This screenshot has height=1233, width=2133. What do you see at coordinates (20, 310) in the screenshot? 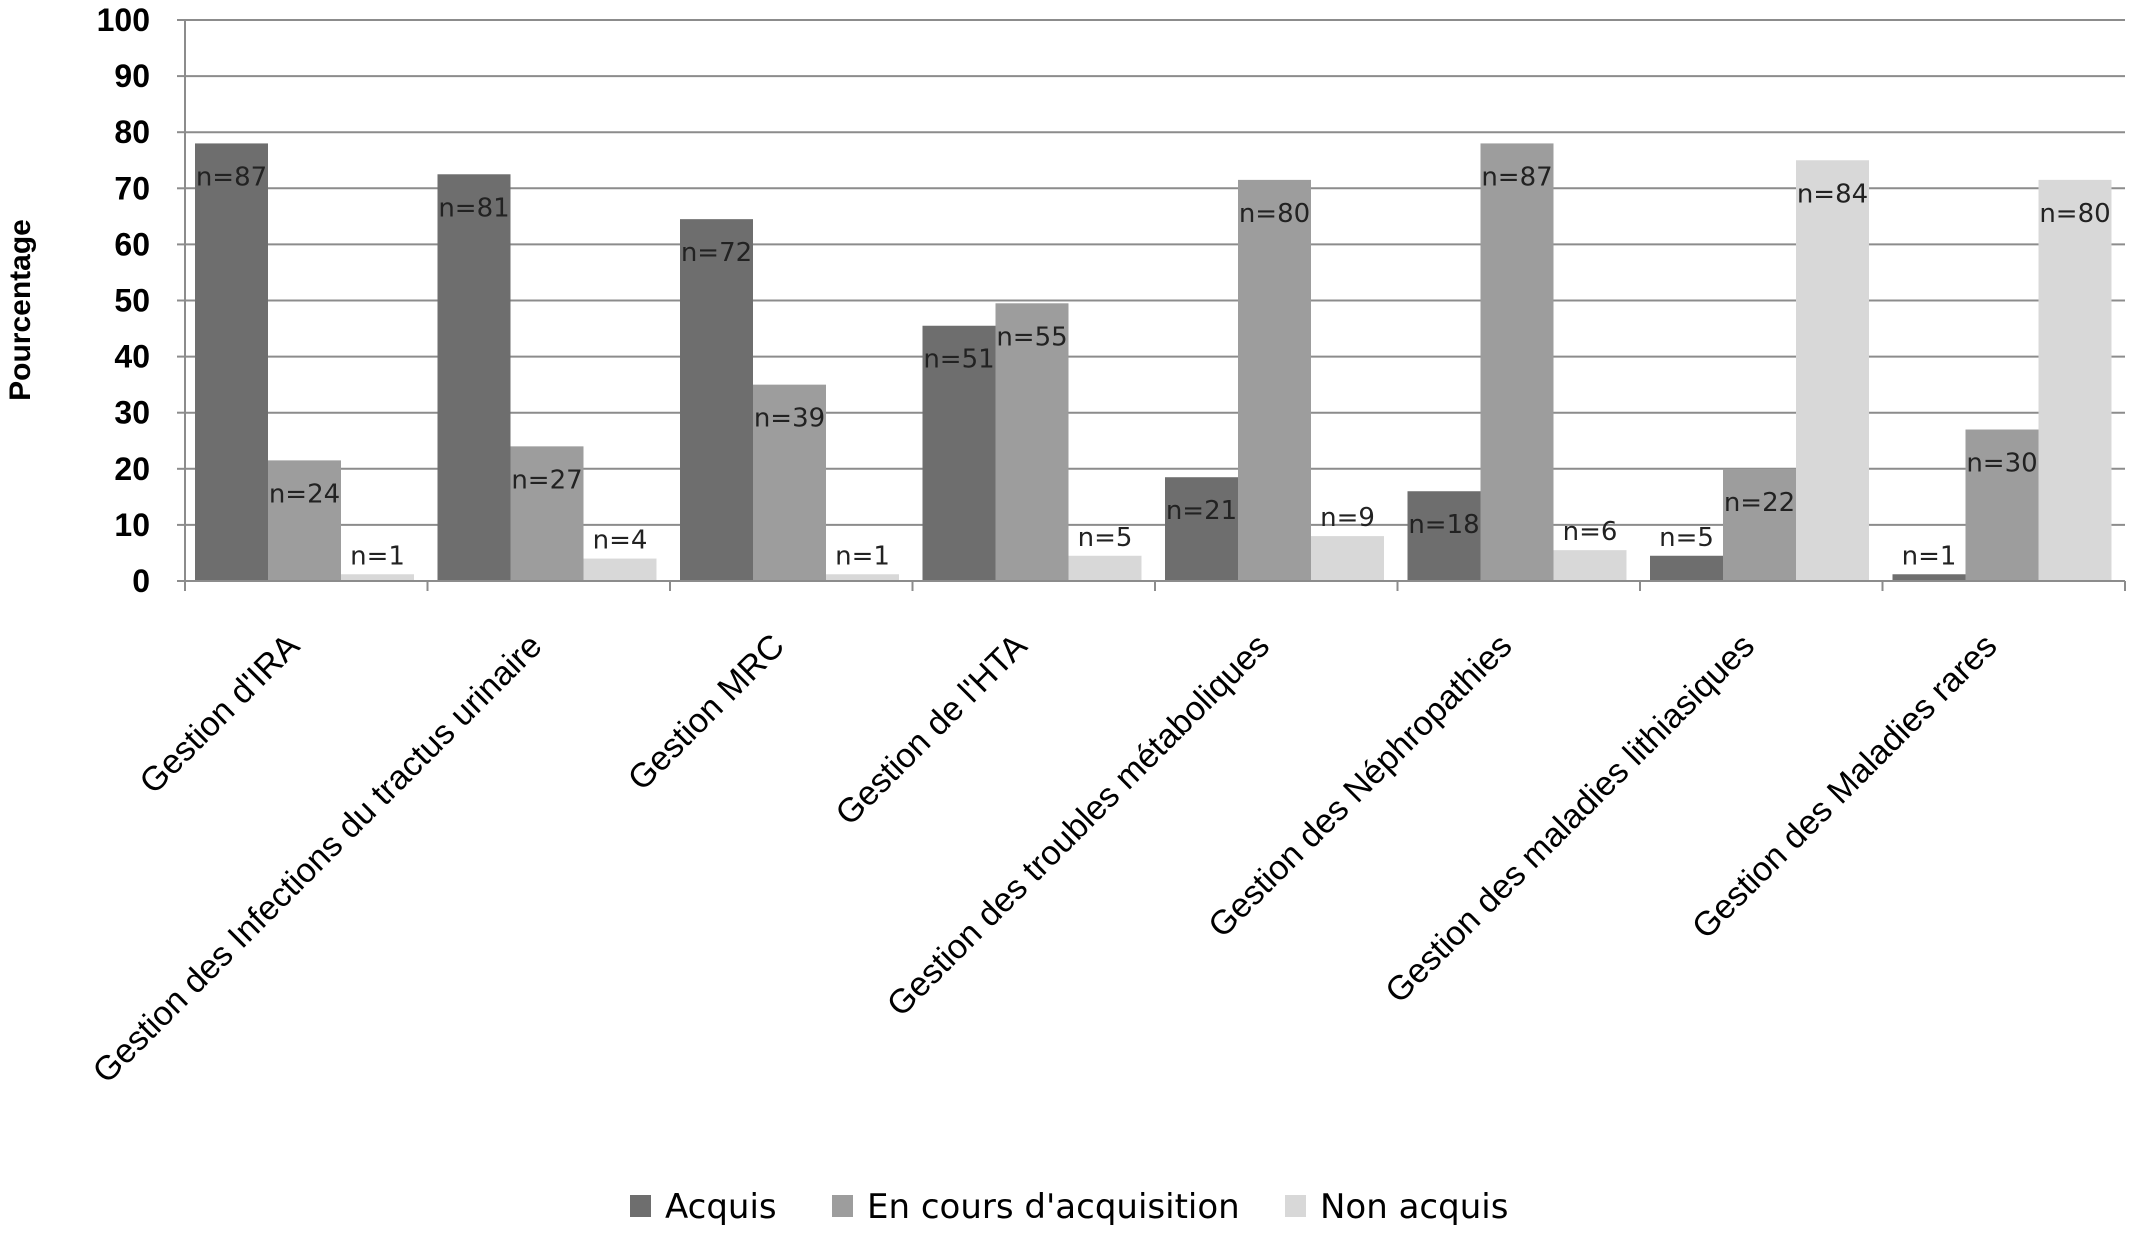
I see `y-axis-label: Pourcentage` at bounding box center [20, 310].